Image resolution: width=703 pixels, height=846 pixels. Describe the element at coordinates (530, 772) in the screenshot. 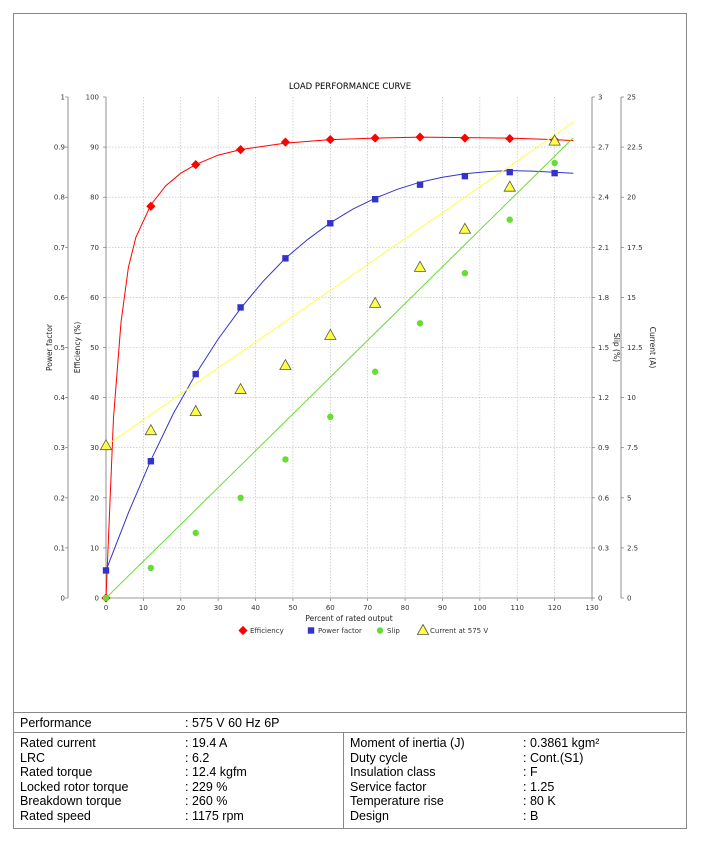

I see `spec-value: : F` at that location.